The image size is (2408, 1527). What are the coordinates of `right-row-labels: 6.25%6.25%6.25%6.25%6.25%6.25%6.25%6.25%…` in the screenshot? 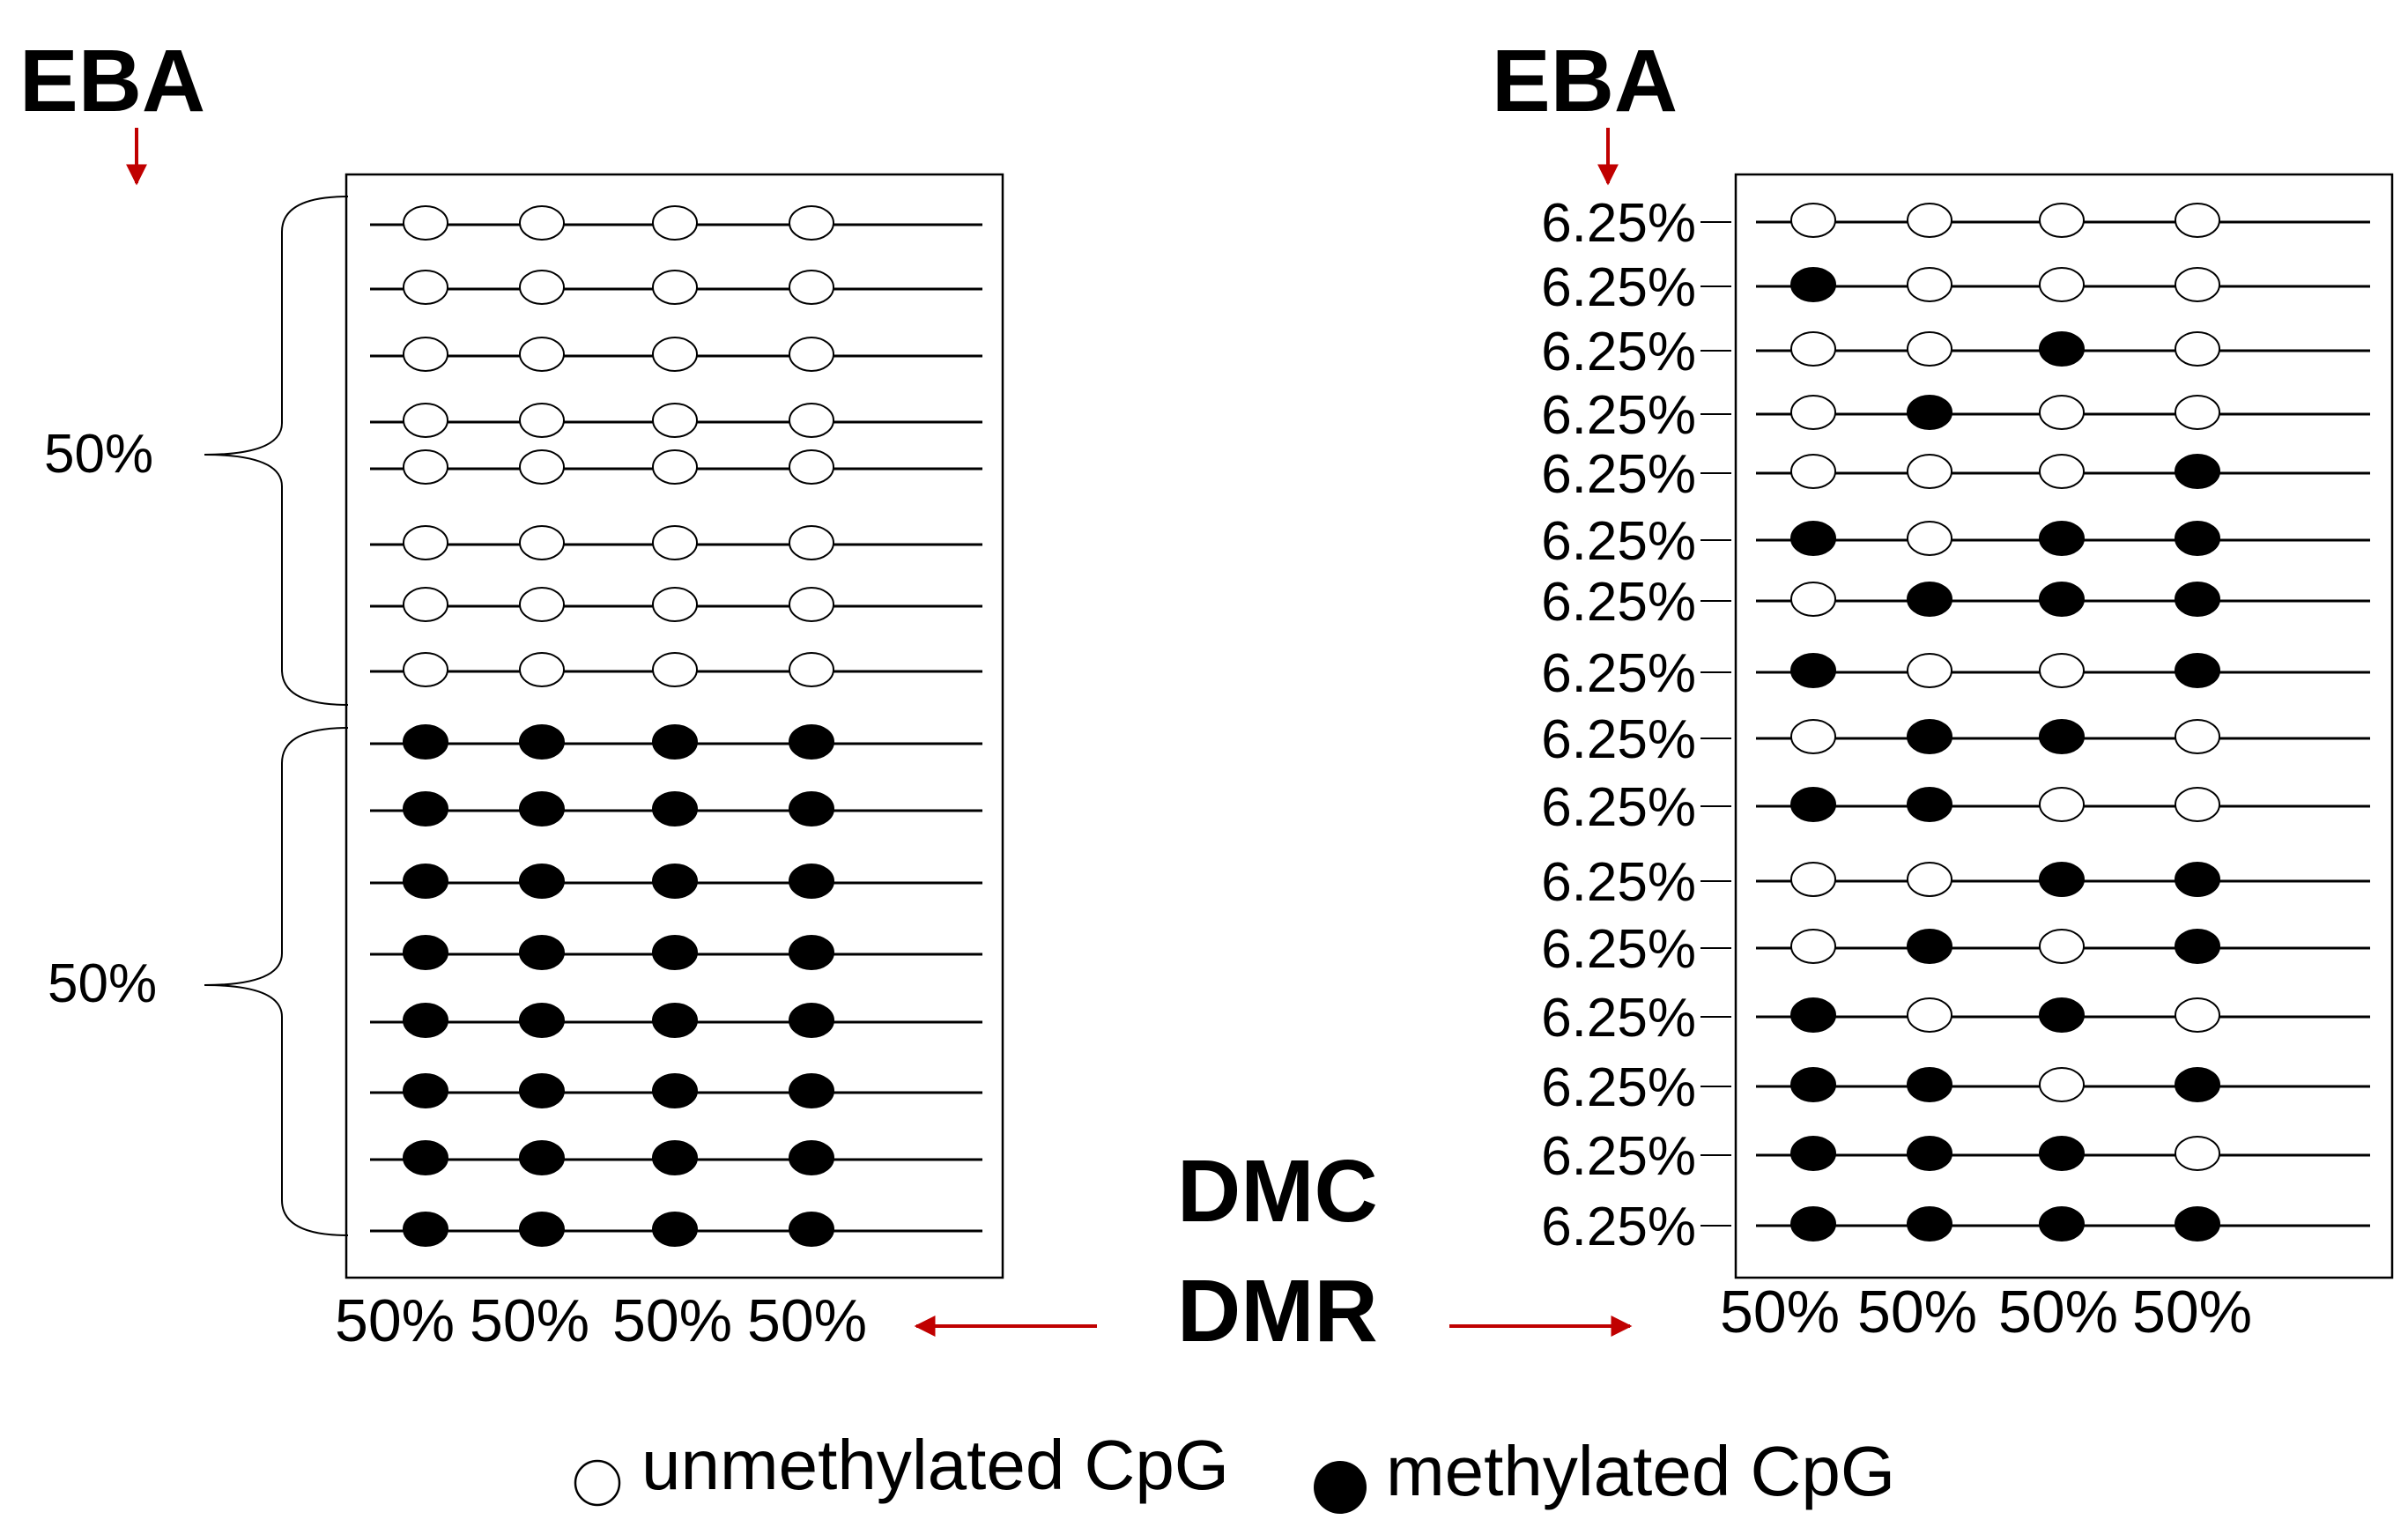 It's located at (1636, 725).